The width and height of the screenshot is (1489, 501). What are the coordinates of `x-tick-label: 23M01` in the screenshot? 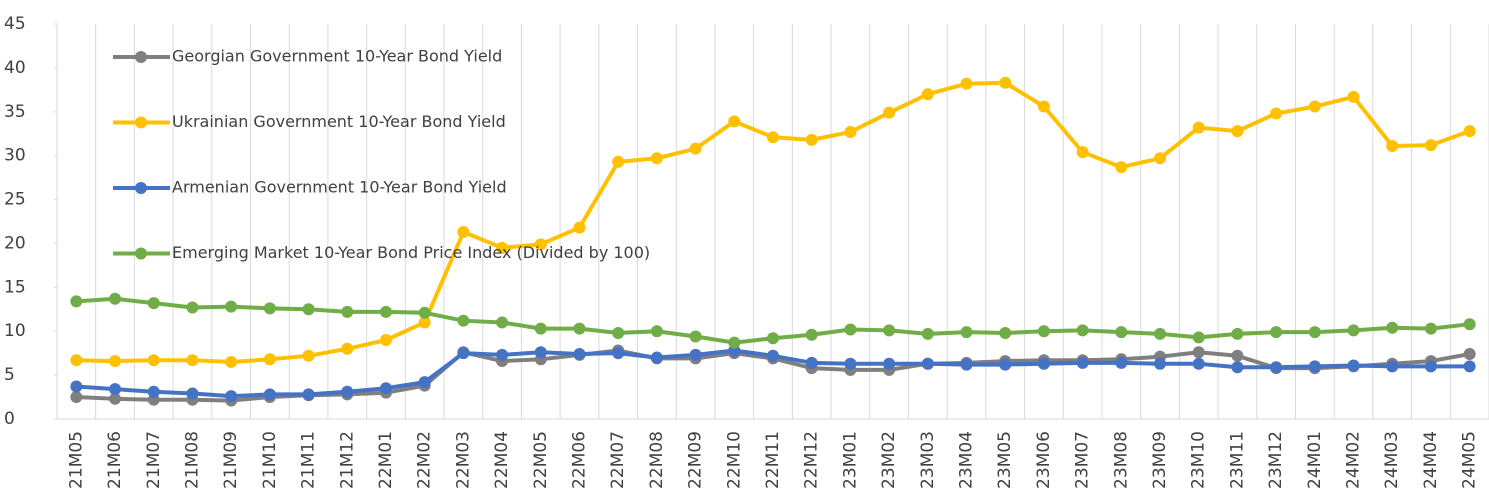 It's located at (850, 460).